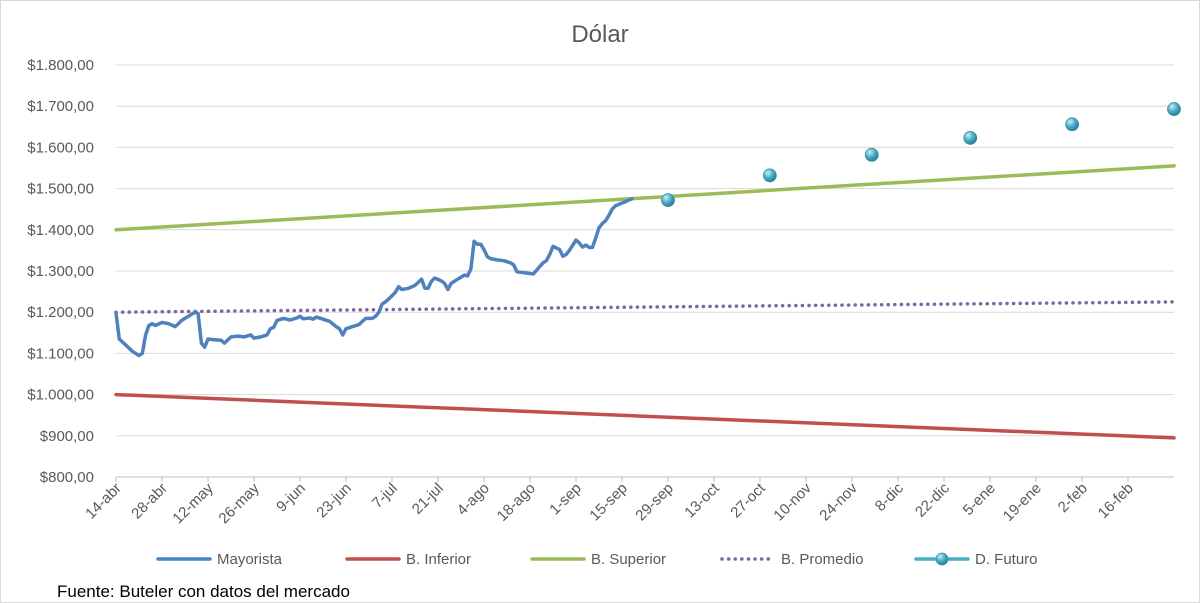  Describe the element at coordinates (748, 500) in the screenshot. I see `x-tick-label: 27-oct` at that location.